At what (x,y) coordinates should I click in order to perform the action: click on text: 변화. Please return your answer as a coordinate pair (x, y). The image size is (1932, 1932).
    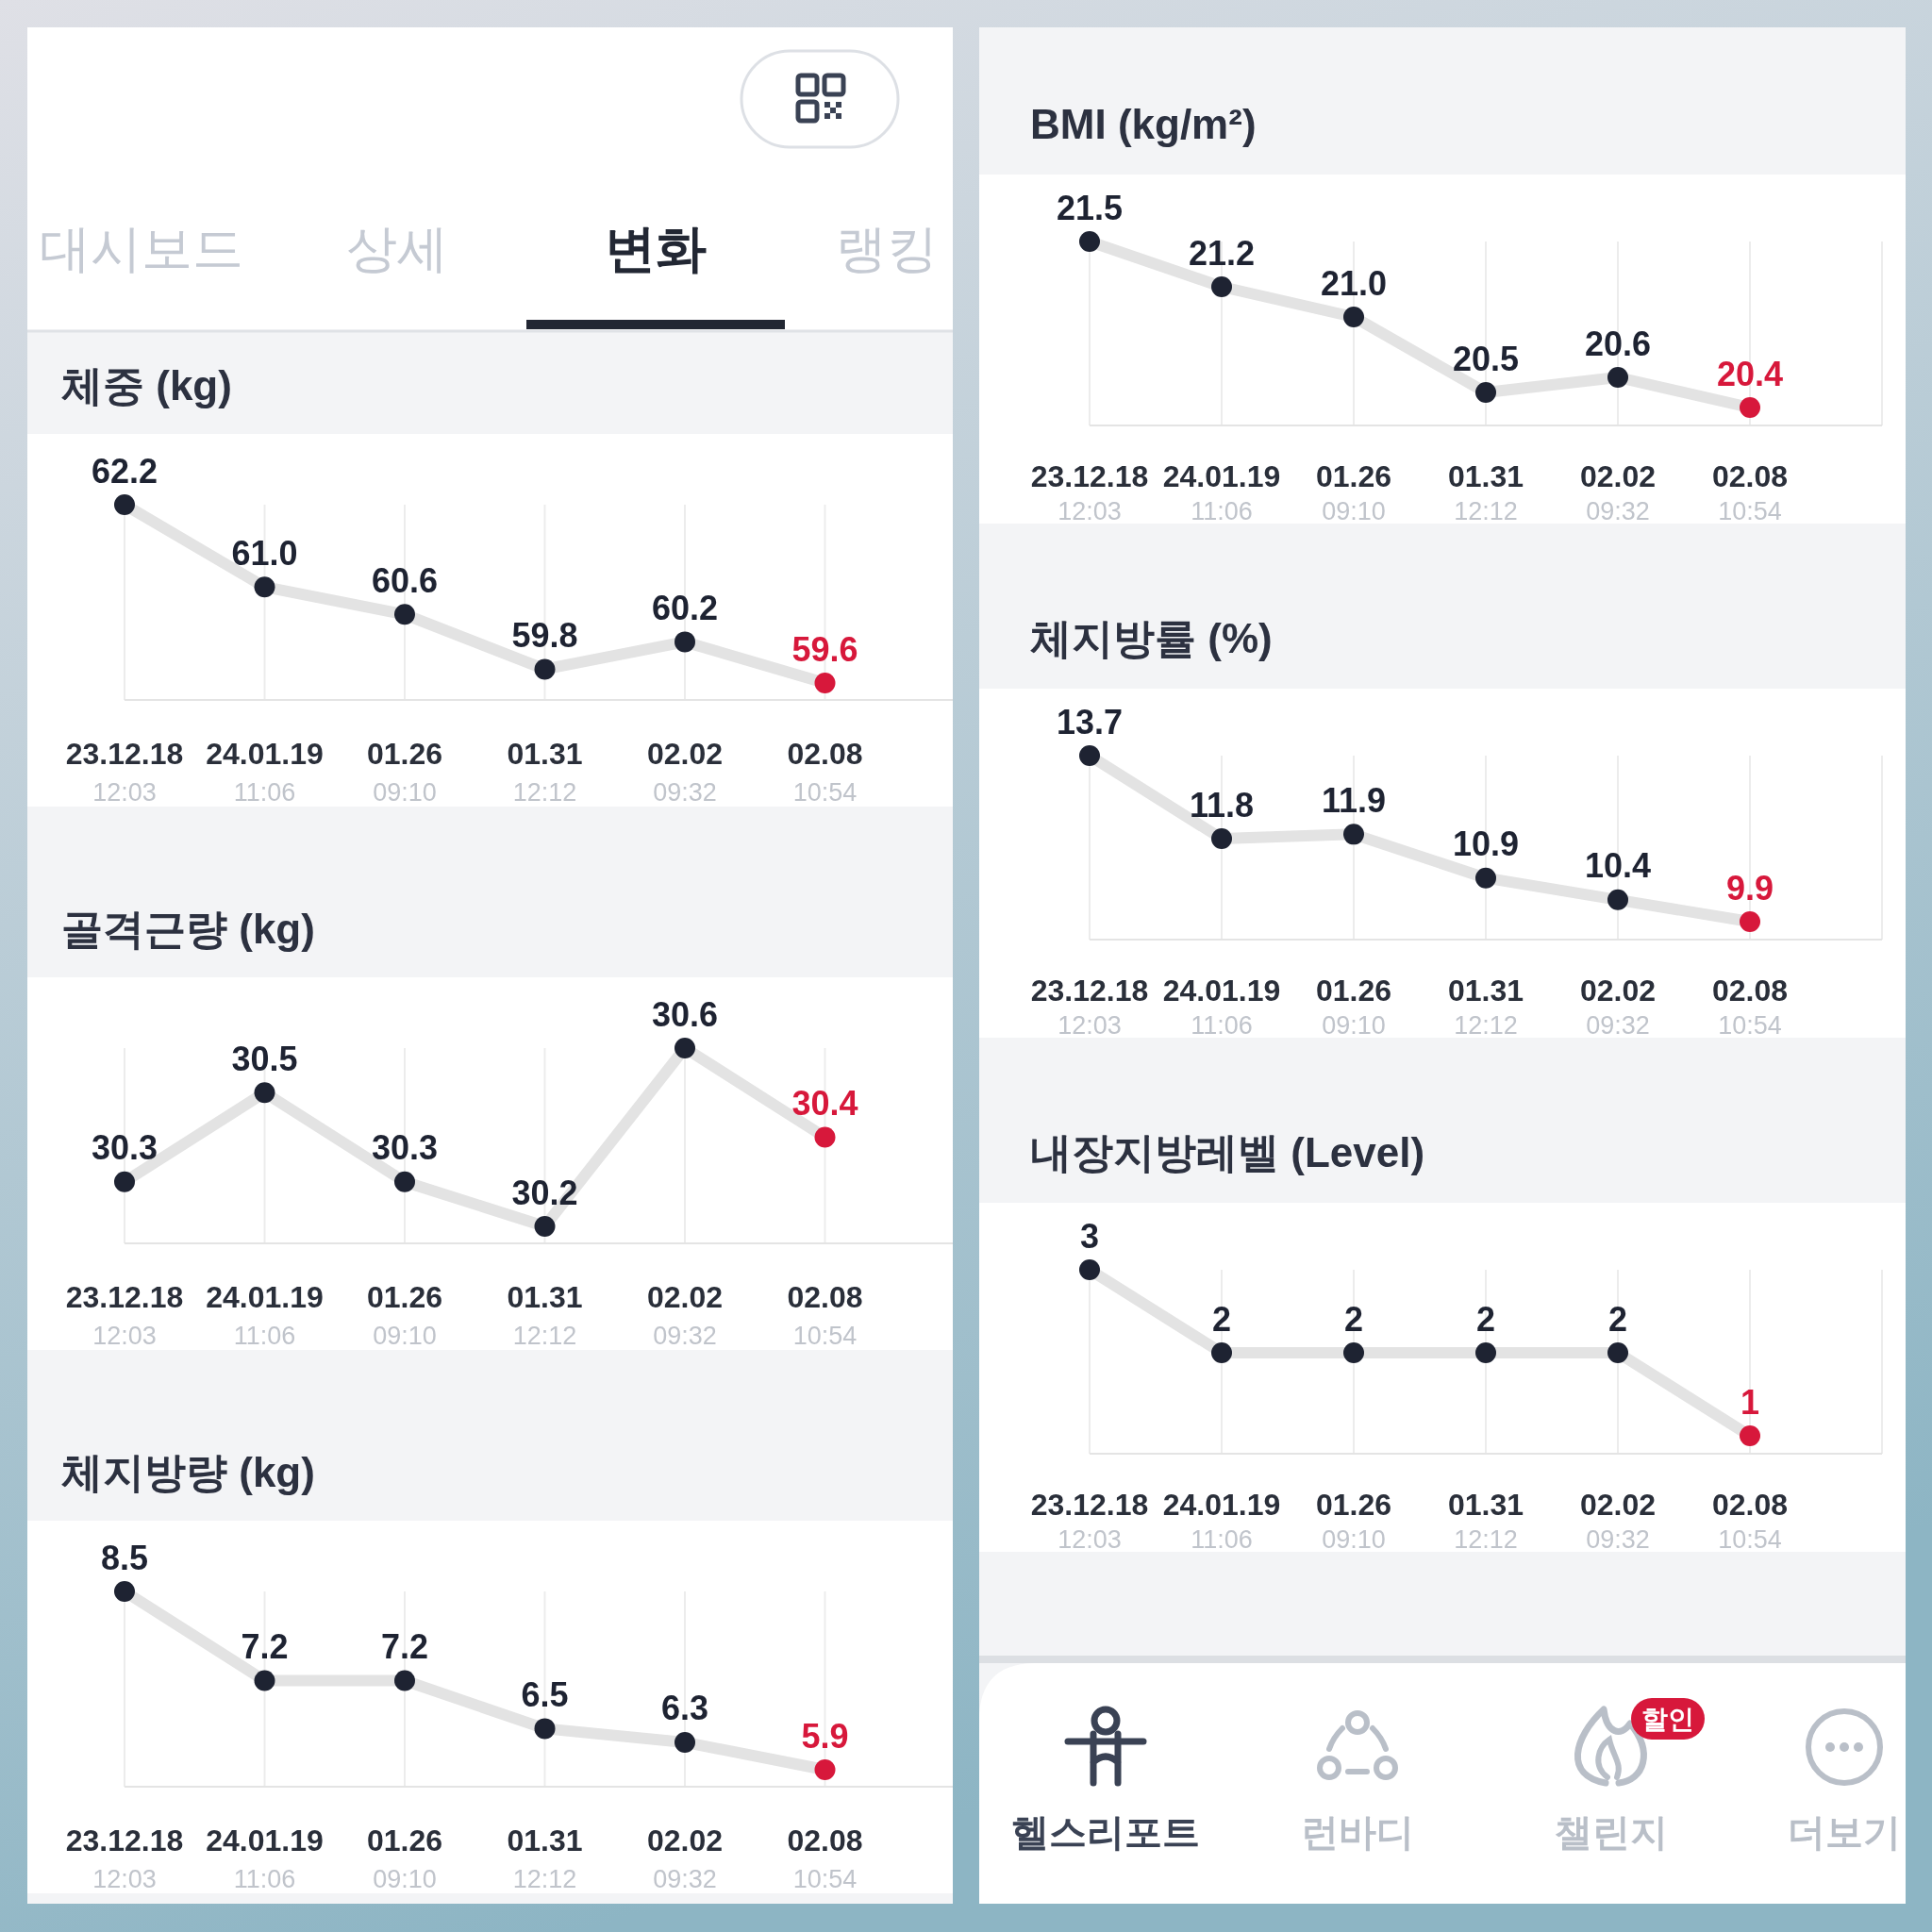
    Looking at the image, I should click on (656, 248).